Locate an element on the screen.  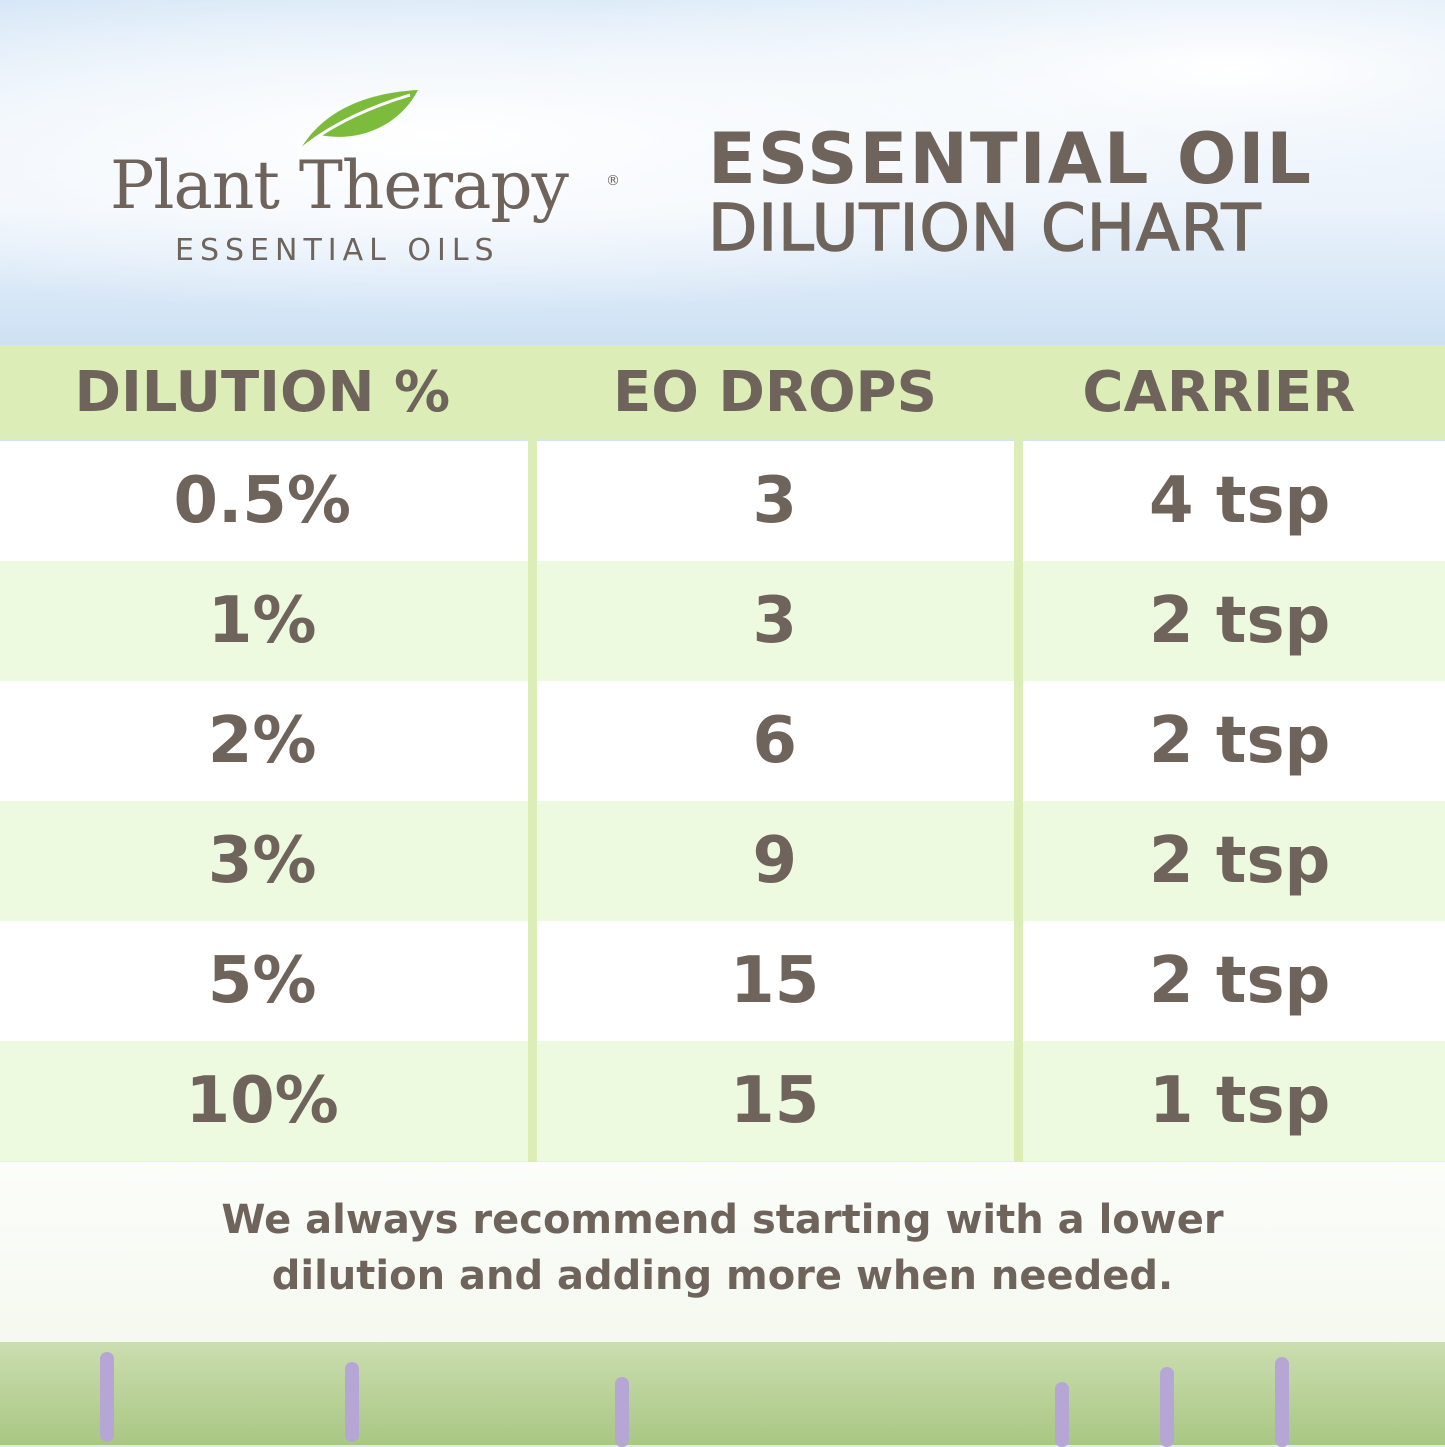
dilution-cell: 2% is located at coordinates (262, 741).